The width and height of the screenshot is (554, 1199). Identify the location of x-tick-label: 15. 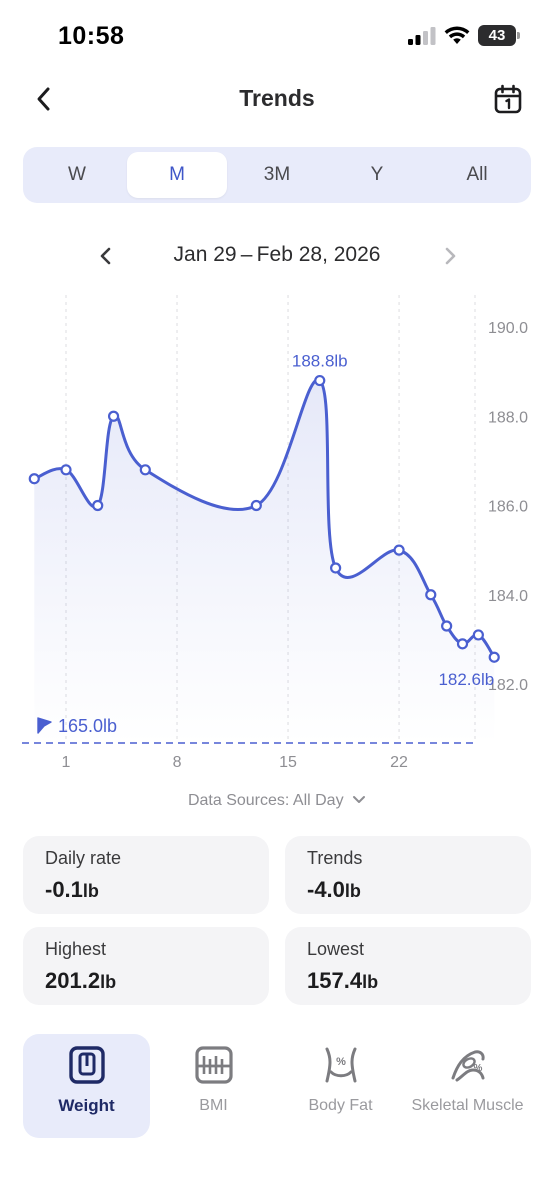
(288, 762).